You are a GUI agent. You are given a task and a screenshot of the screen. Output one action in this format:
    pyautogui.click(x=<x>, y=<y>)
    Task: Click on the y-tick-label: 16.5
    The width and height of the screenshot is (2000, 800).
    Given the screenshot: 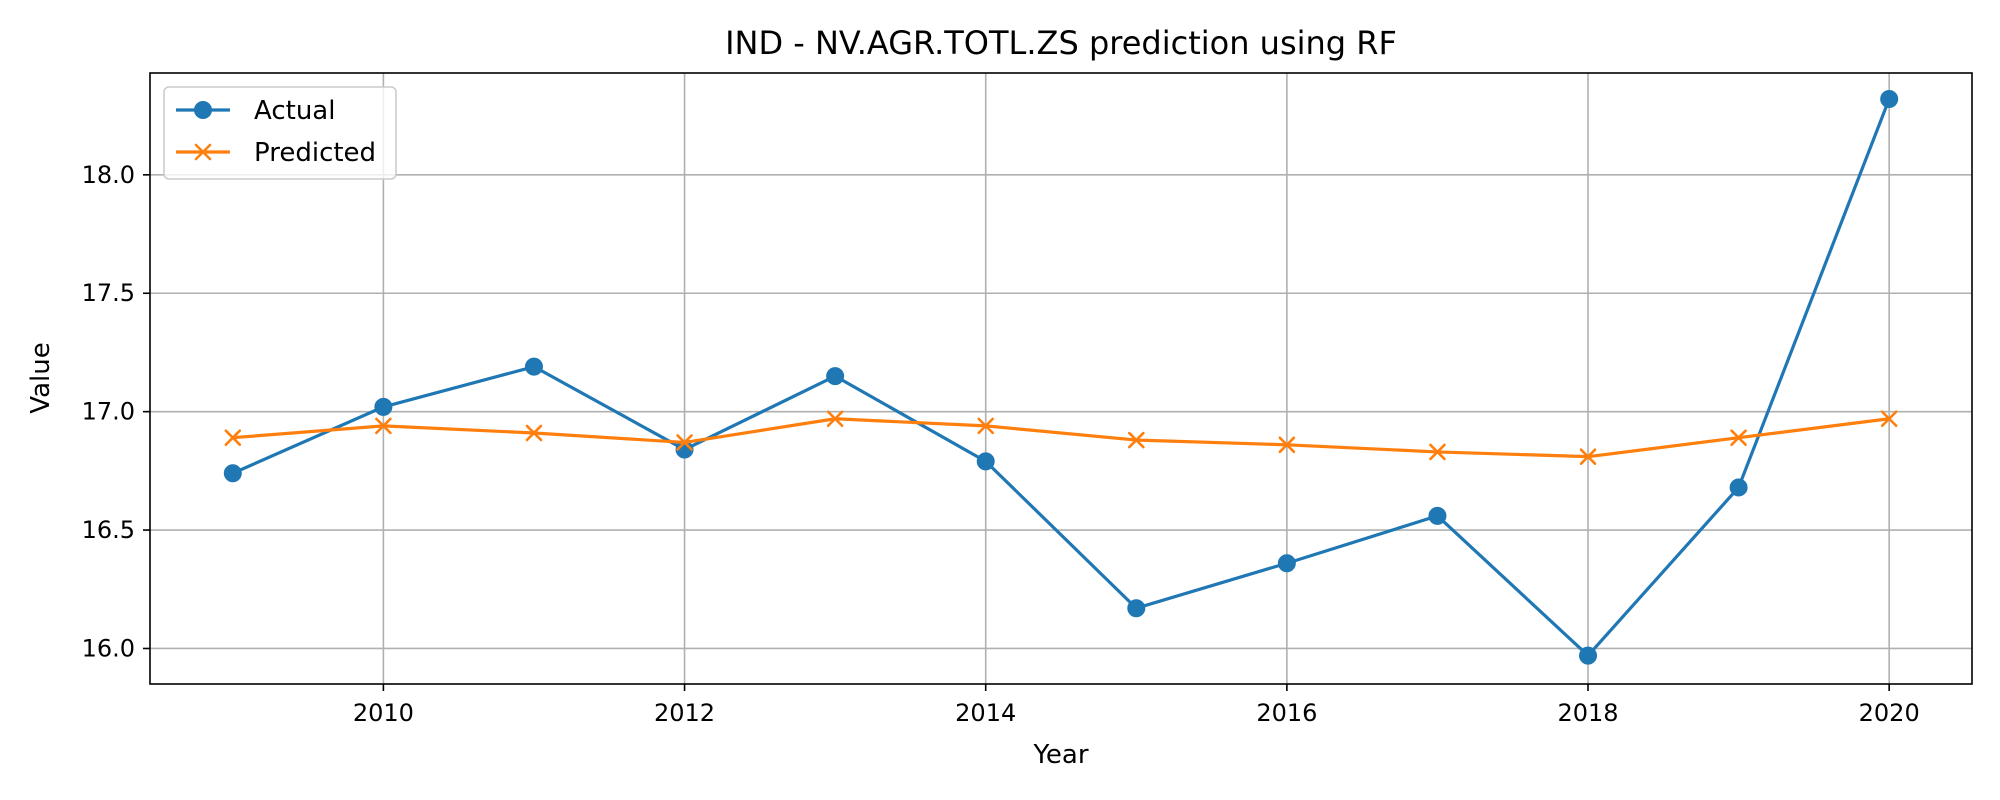 What is the action you would take?
    pyautogui.click(x=108, y=530)
    